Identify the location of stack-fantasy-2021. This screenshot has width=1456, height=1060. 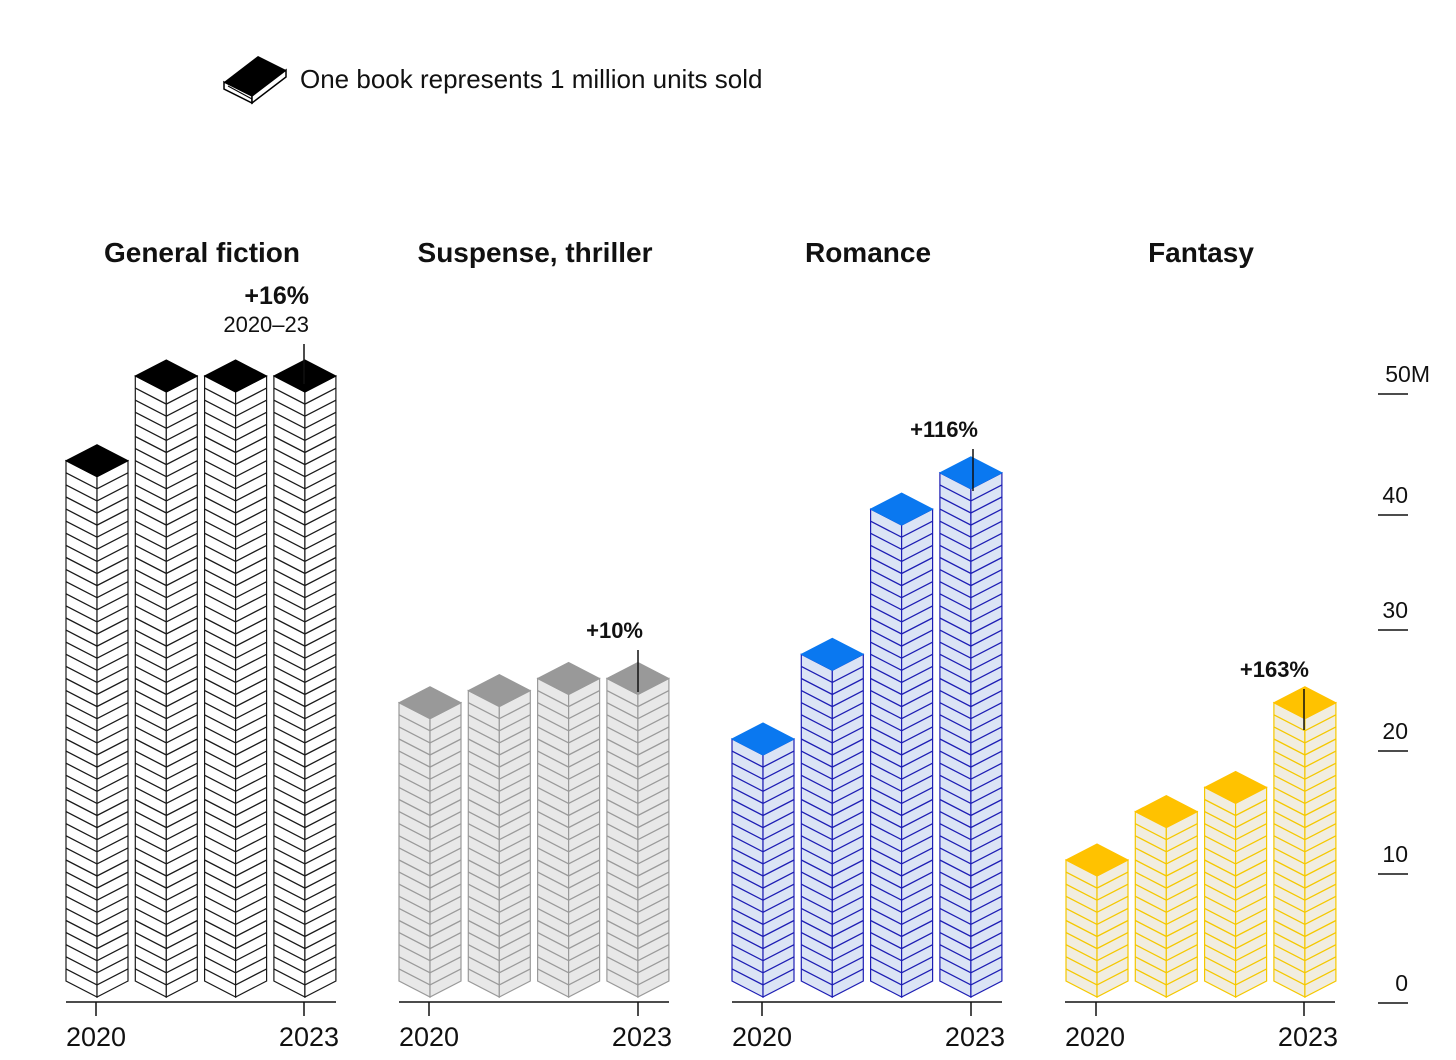
(1166, 896).